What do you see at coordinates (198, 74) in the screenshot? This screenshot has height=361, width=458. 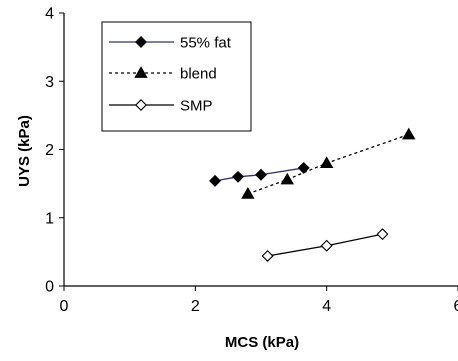 I see `legend-label: blend` at bounding box center [198, 74].